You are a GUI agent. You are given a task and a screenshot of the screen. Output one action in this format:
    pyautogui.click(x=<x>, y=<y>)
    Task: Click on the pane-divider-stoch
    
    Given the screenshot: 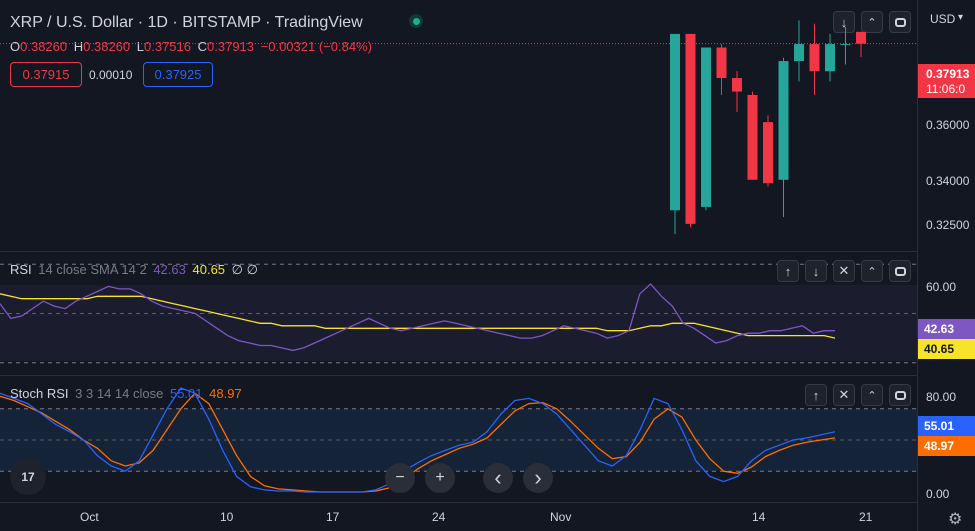 What is the action you would take?
    pyautogui.click(x=458, y=375)
    